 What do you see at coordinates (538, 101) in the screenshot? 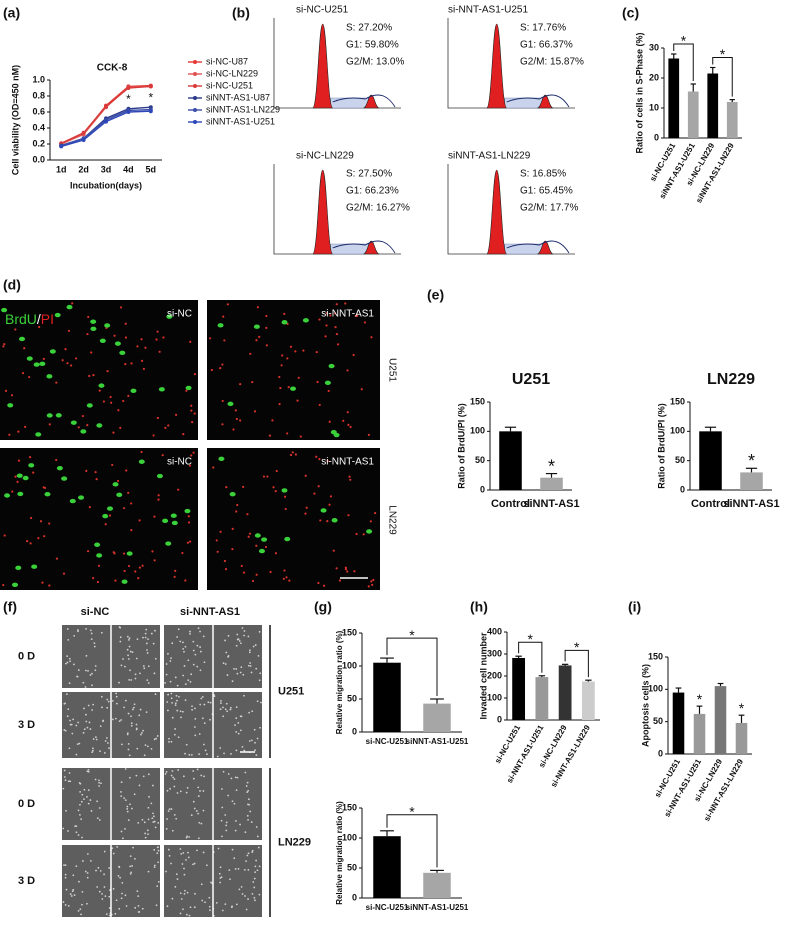
I see `flow-fit` at bounding box center [538, 101].